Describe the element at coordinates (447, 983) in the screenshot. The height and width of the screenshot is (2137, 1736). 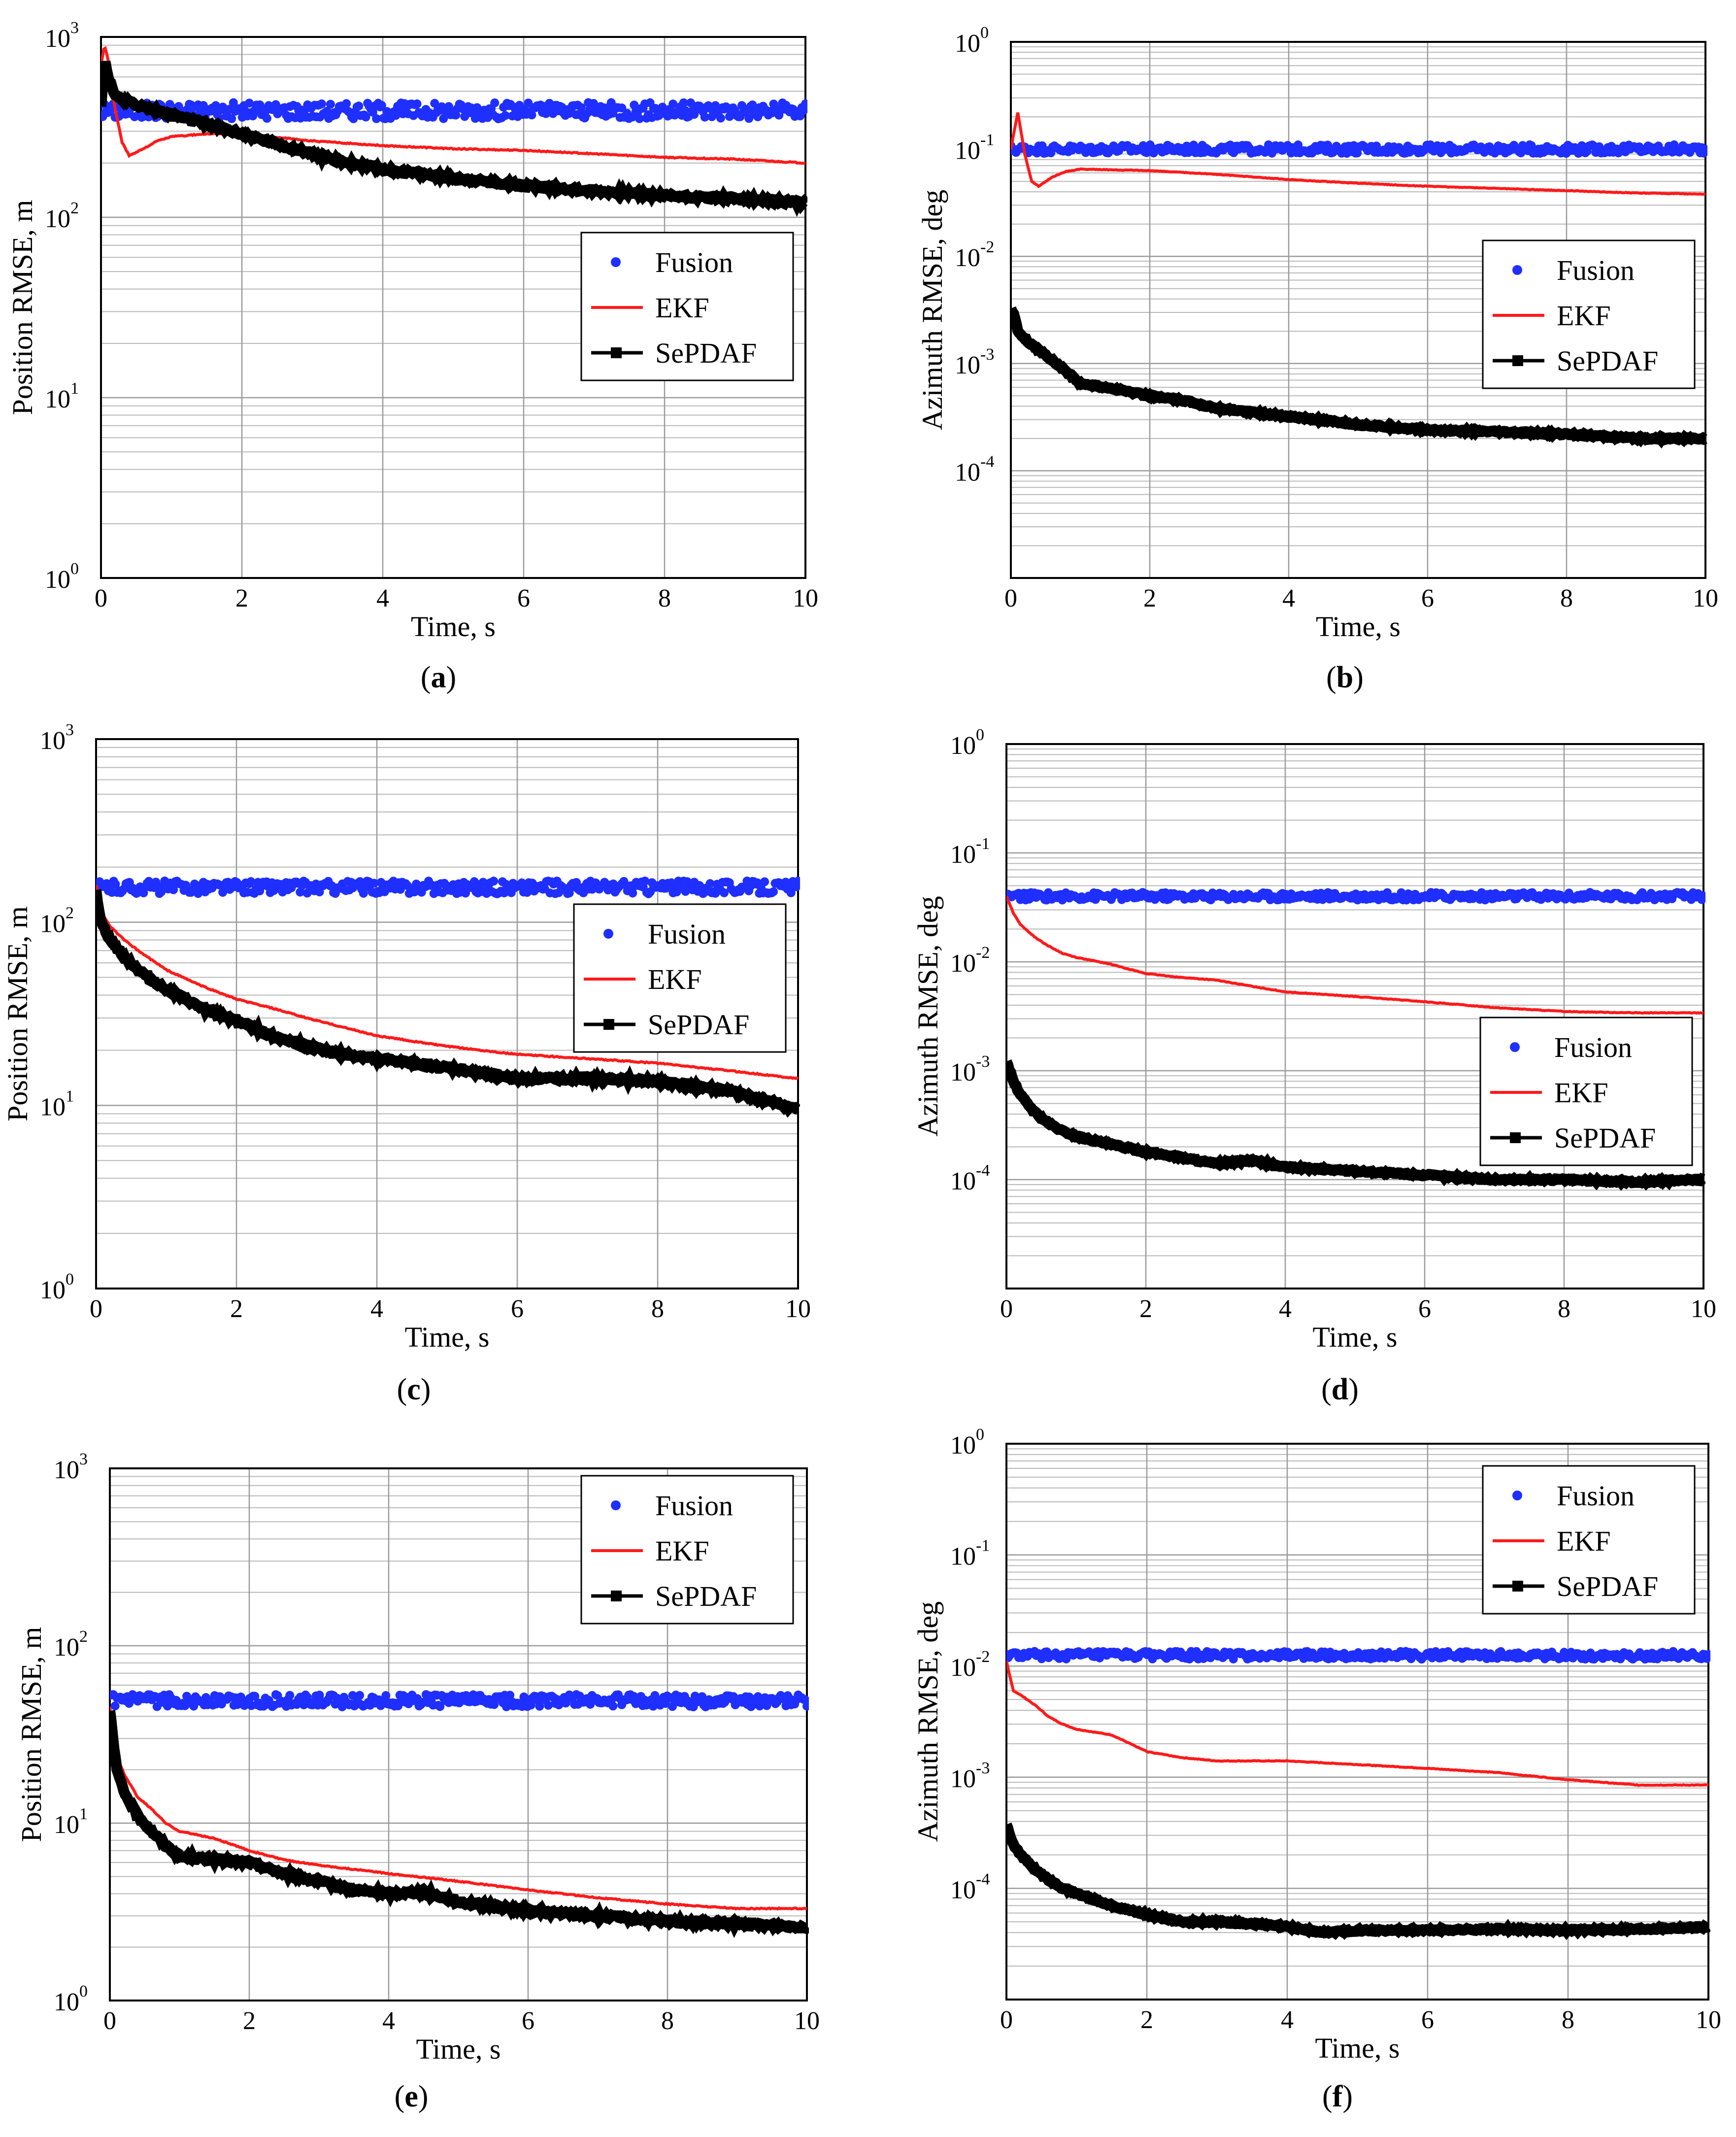
I see `series-ekf` at that location.